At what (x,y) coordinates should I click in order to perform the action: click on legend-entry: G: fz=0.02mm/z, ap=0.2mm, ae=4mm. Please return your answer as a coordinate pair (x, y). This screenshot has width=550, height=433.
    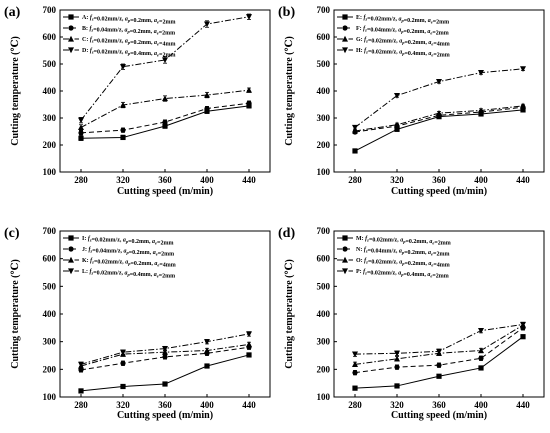
    Looking at the image, I should click on (403, 42).